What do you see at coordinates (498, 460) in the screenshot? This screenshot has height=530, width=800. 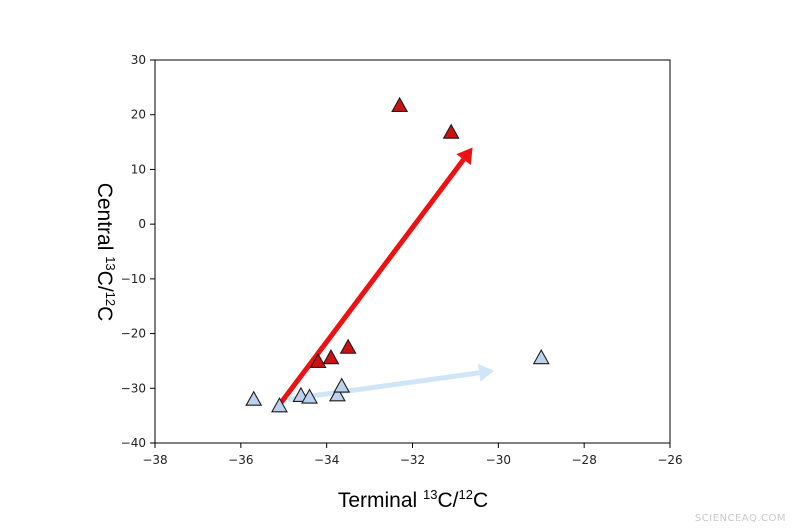 I see `x-tick-label-5: −30` at bounding box center [498, 460].